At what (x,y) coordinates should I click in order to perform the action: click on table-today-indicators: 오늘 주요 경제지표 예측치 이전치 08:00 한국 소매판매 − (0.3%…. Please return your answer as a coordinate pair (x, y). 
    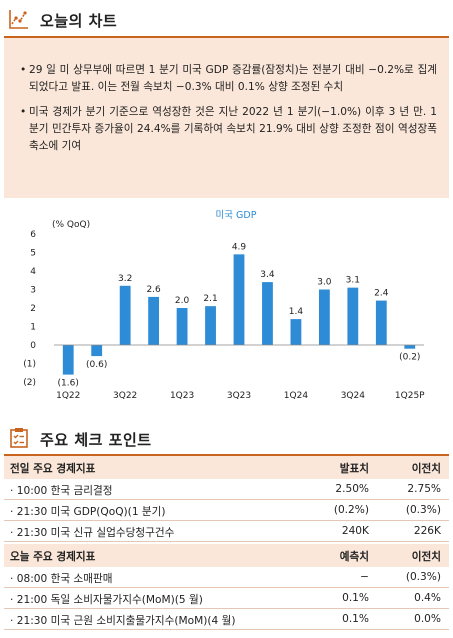
    Looking at the image, I should click on (226, 587).